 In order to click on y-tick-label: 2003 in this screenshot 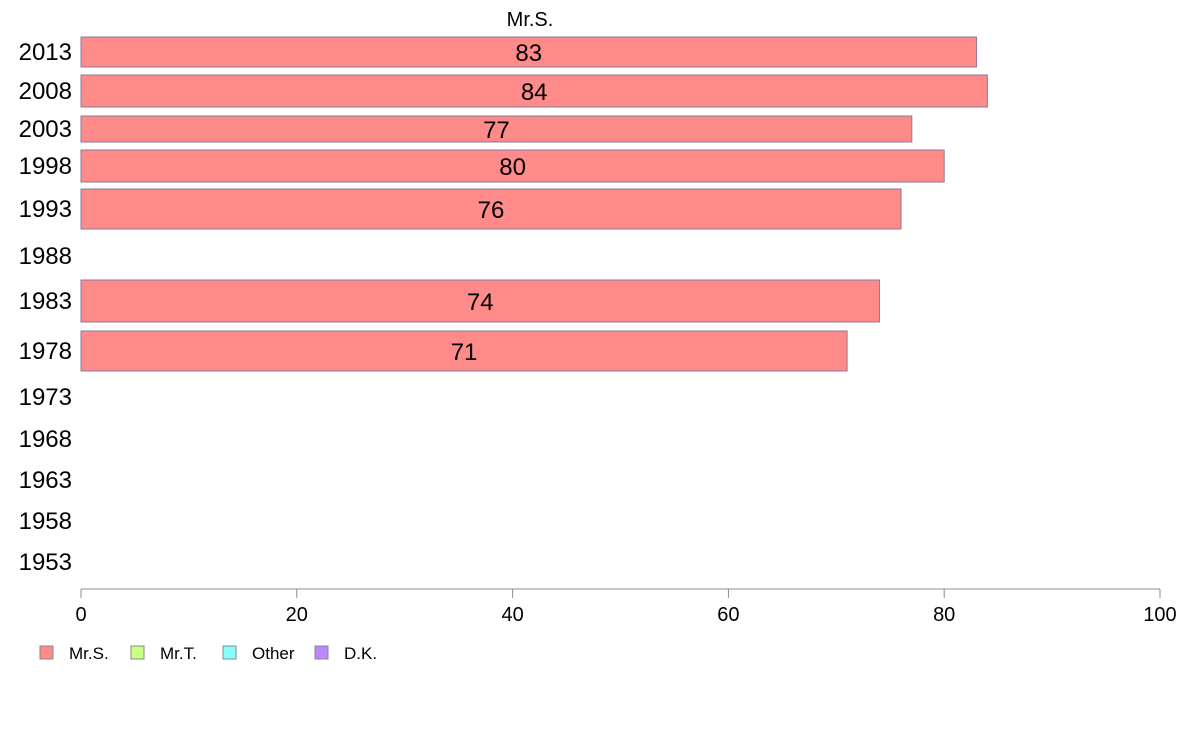, I will do `click(45, 129)`.